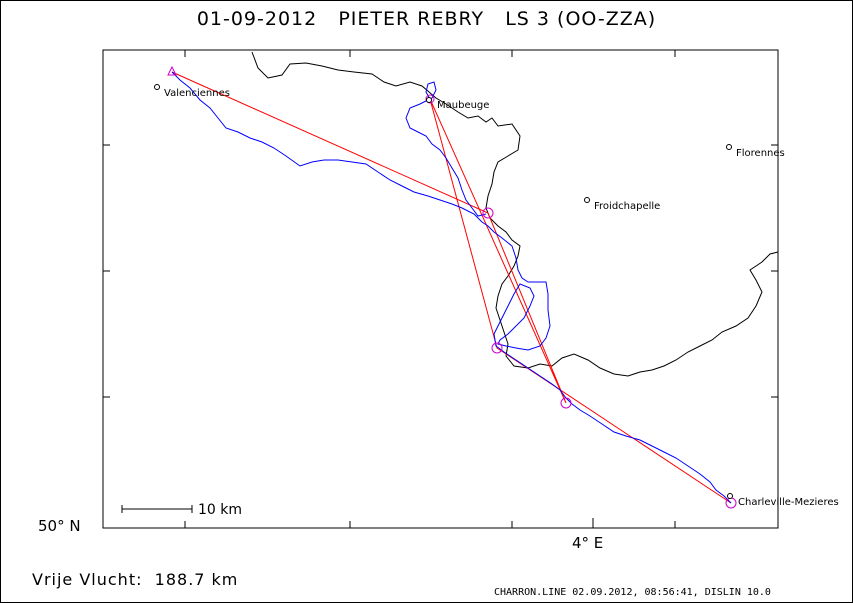 The width and height of the screenshot is (853, 603). Describe the element at coordinates (197, 93) in the screenshot. I see `place-label-valenciennes: Valenciennes` at that location.